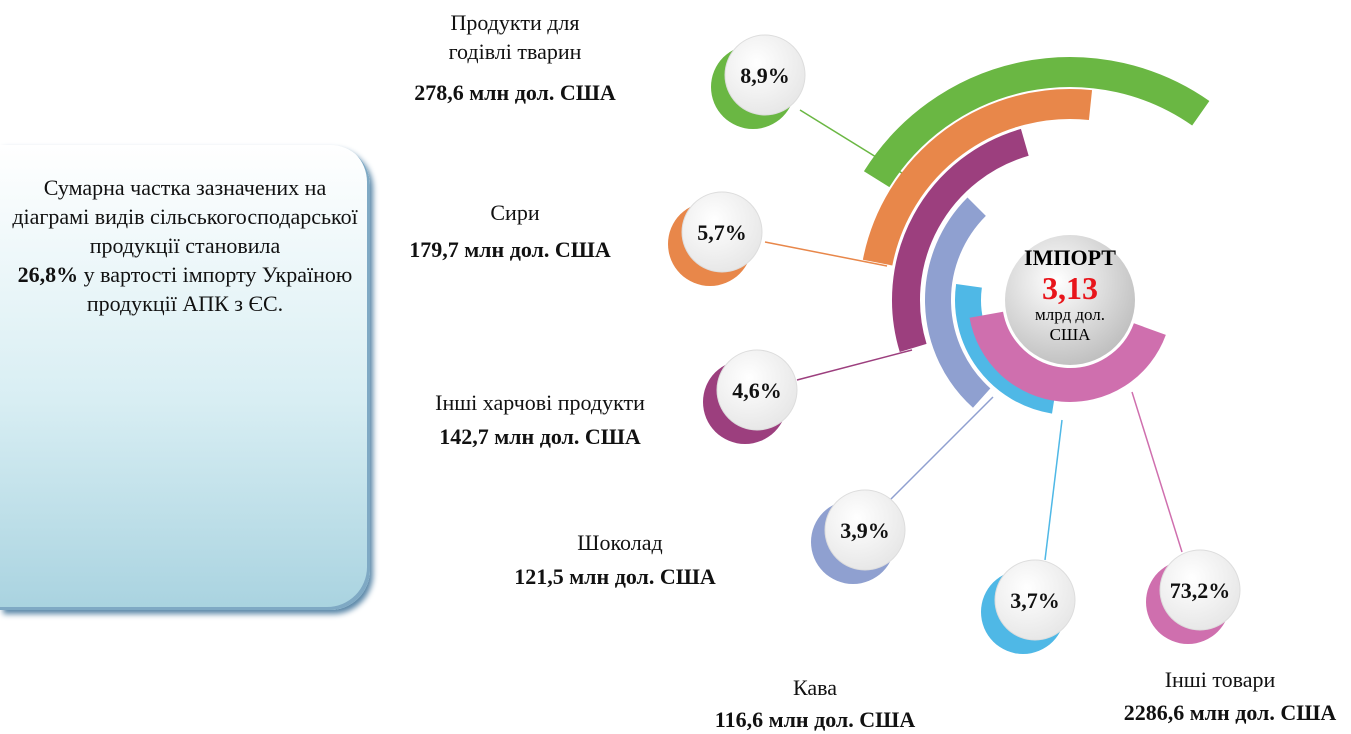 The image size is (1351, 734). What do you see at coordinates (515, 37) in the screenshot?
I see `category-label: Продукти для годівлі тварин` at bounding box center [515, 37].